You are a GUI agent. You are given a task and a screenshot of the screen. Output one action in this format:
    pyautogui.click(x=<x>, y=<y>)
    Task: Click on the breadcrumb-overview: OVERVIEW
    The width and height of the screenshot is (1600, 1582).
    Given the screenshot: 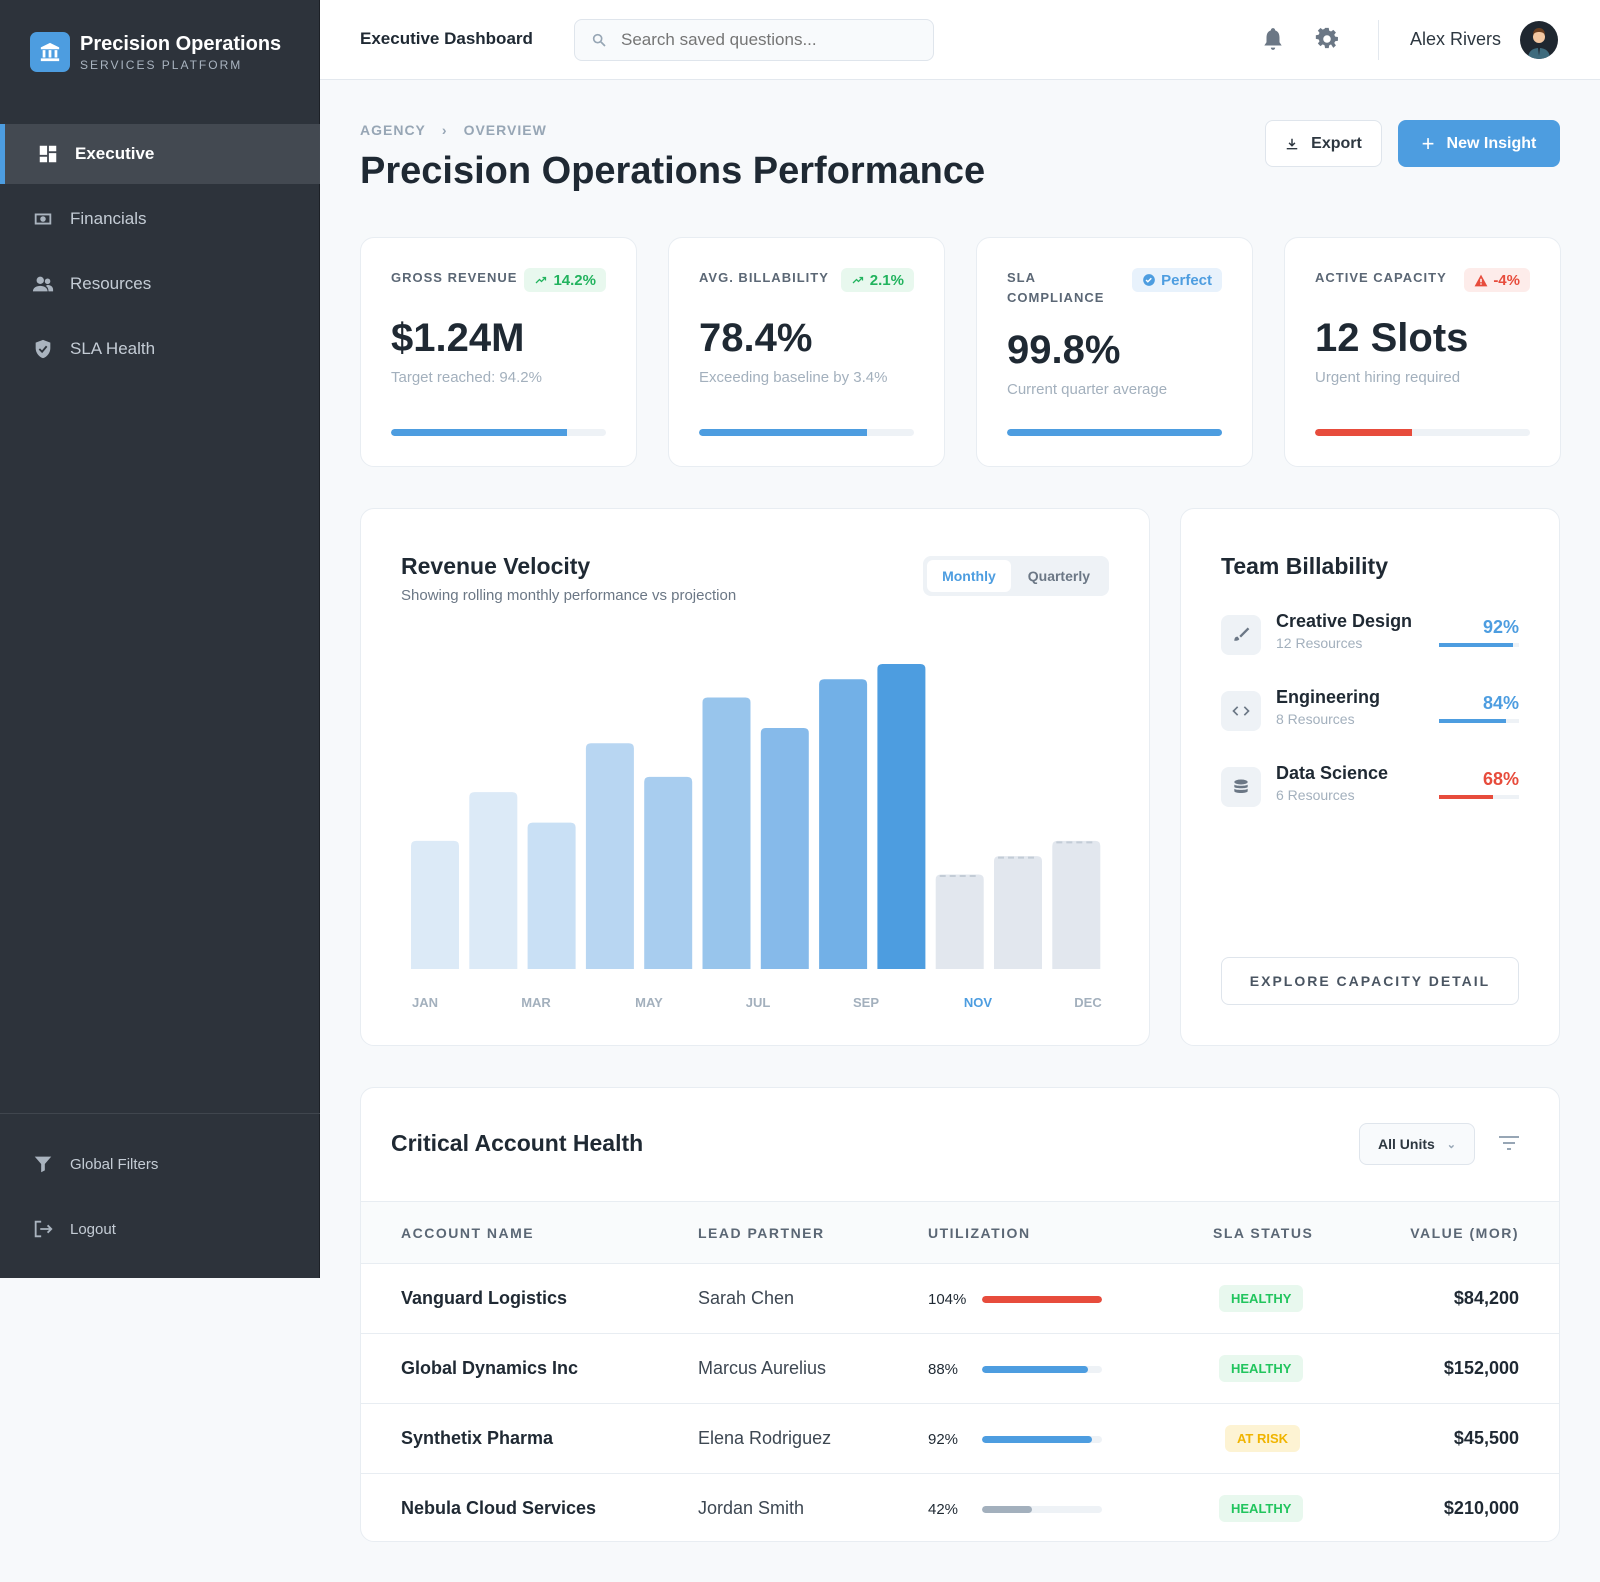 What is the action you would take?
    pyautogui.click(x=505, y=130)
    